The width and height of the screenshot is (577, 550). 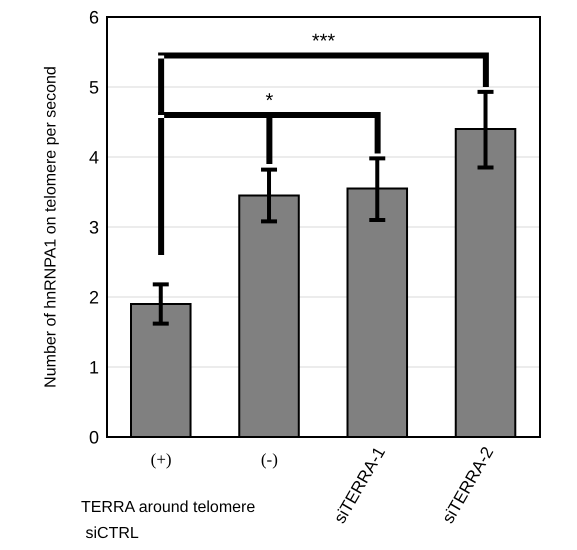 What do you see at coordinates (112, 533) in the screenshot?
I see `text: siCTRL` at bounding box center [112, 533].